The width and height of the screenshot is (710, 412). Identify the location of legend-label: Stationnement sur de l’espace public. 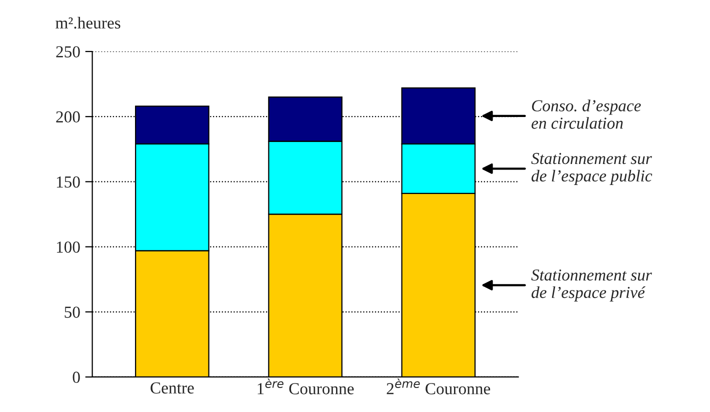
(591, 168).